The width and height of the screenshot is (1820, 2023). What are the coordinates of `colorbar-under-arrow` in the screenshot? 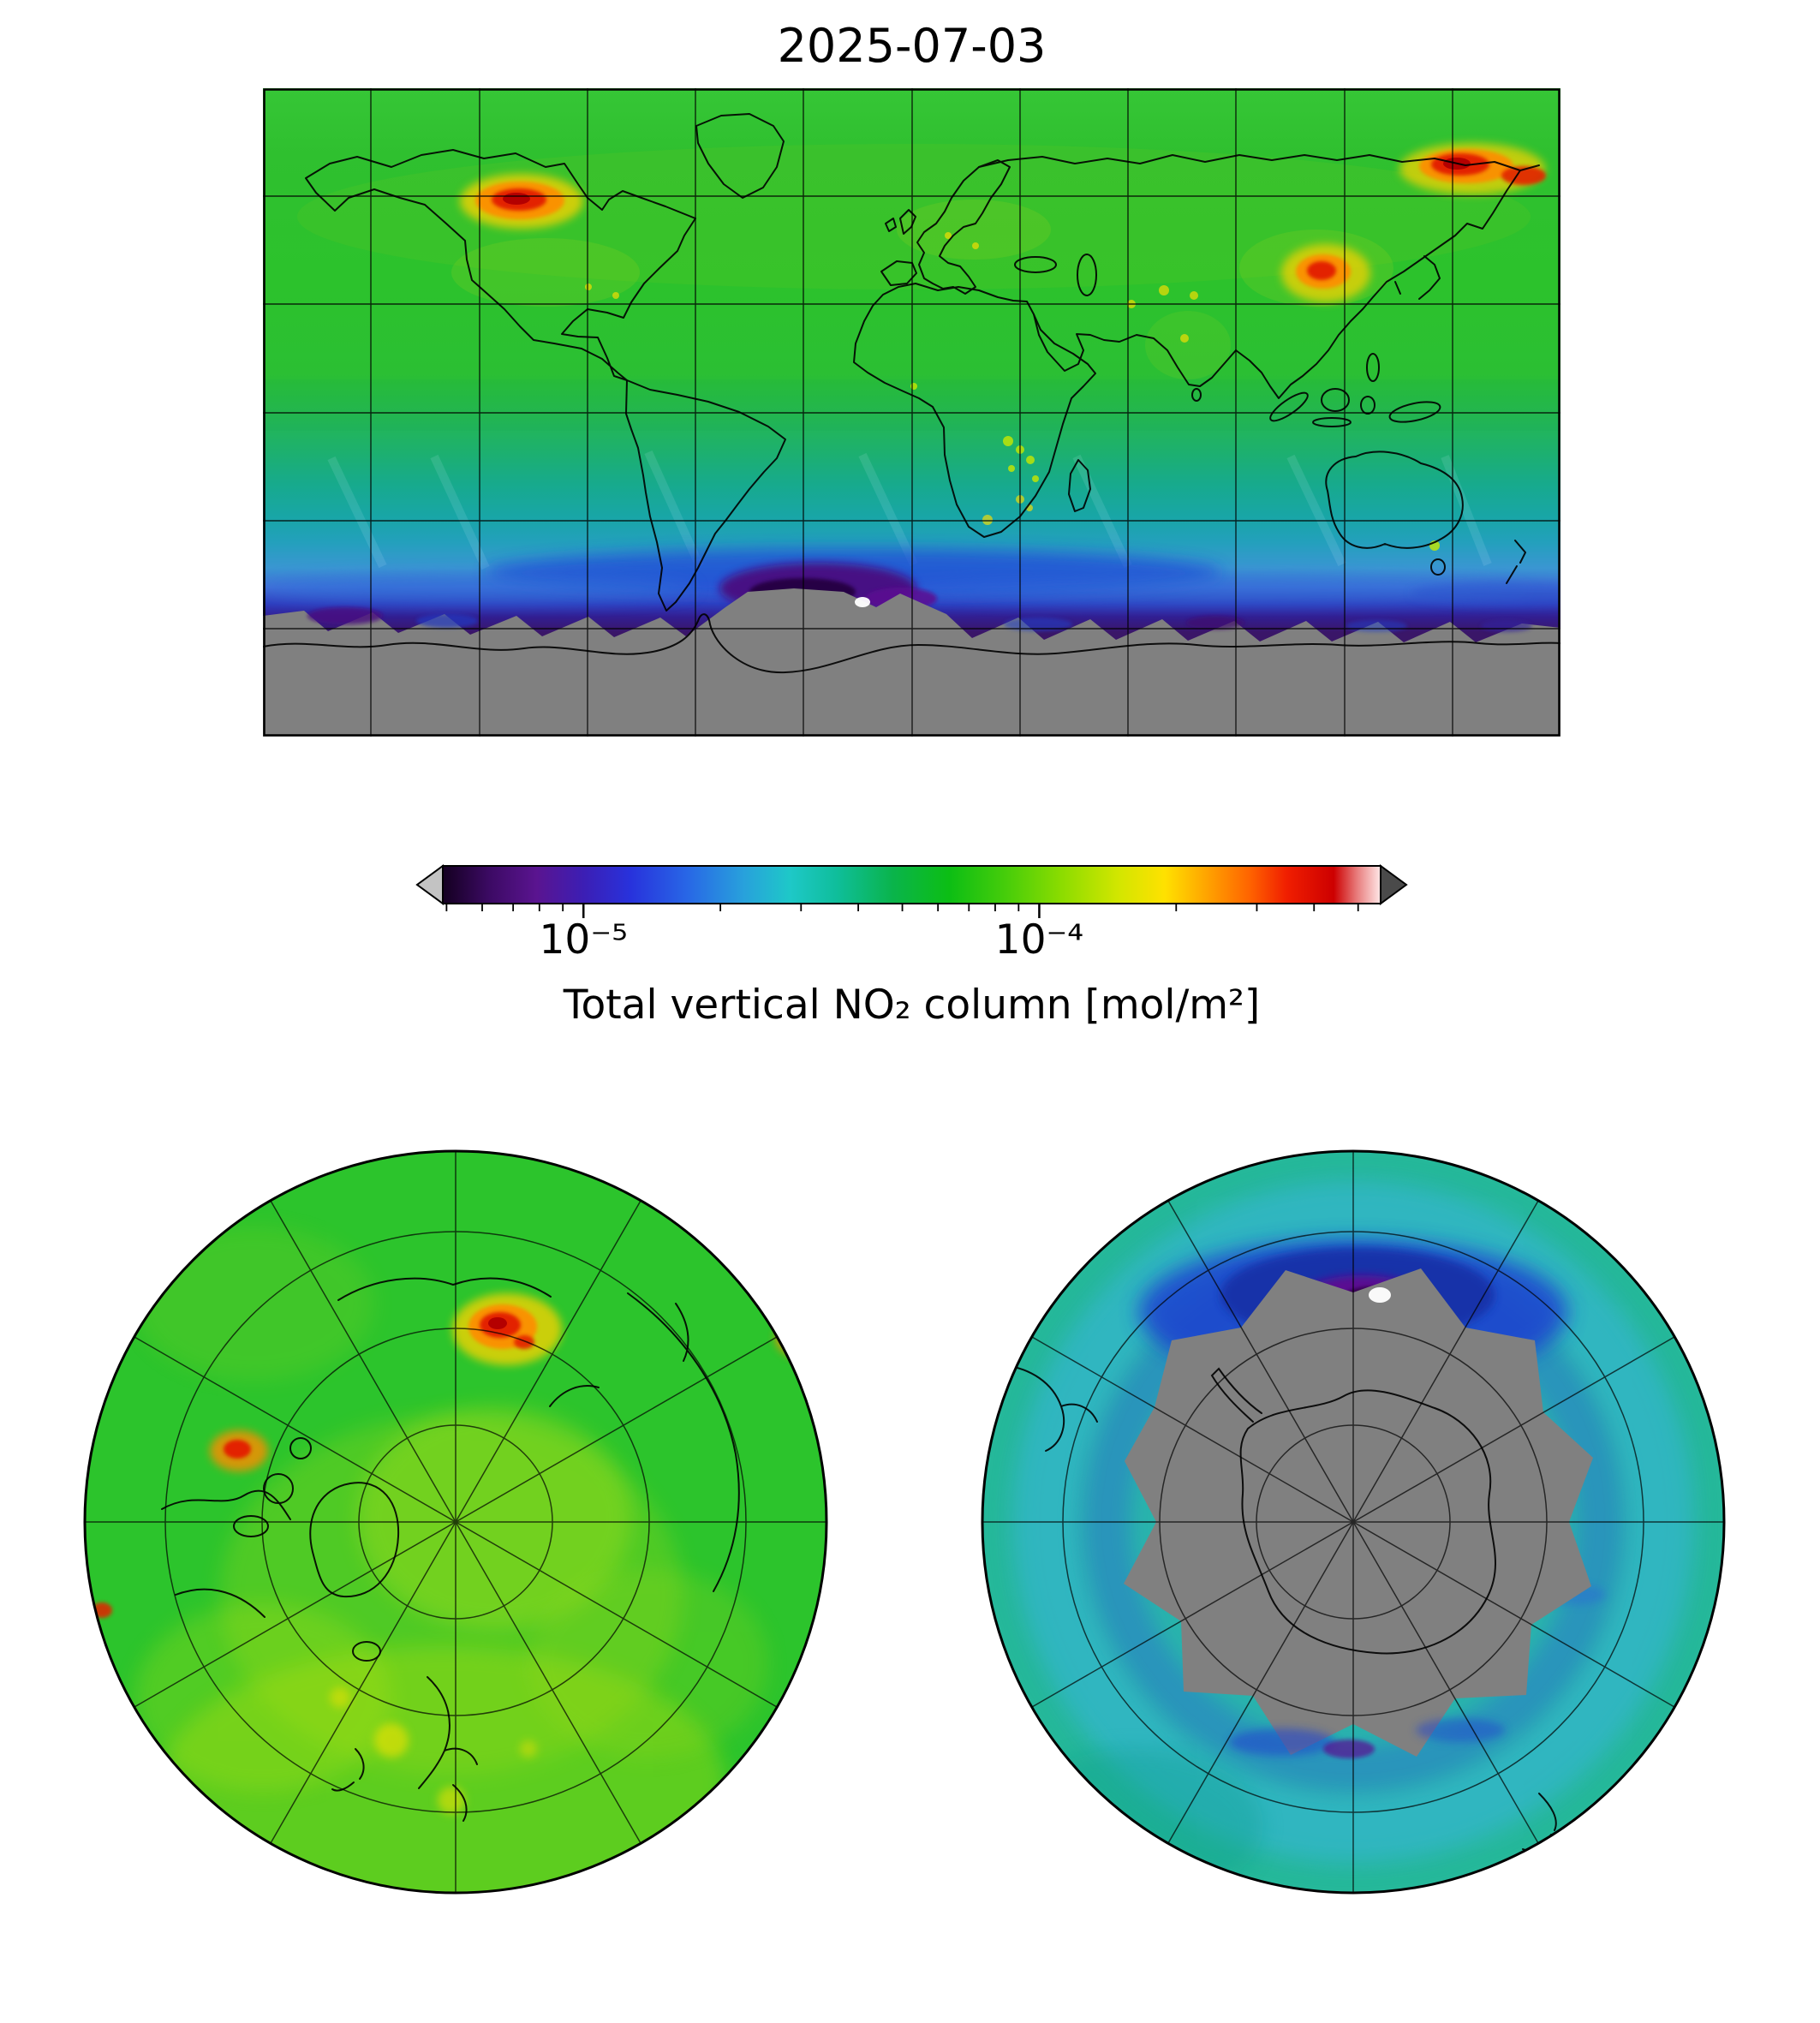 It's located at (430, 884).